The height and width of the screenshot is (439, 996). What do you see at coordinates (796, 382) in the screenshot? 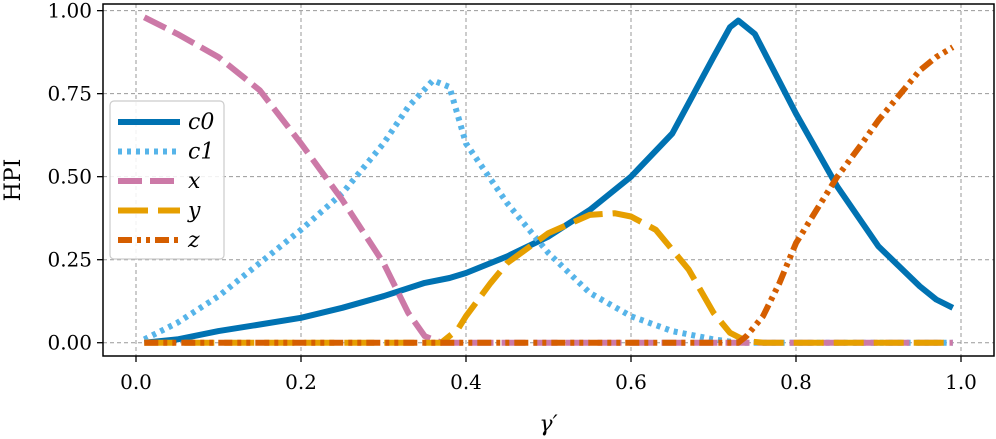
I see `x-tick-label: 0.8` at bounding box center [796, 382].